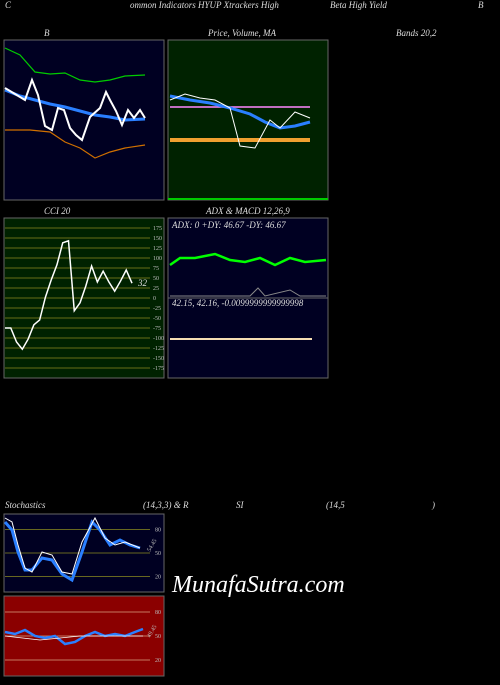 The height and width of the screenshot is (685, 500). What do you see at coordinates (238, 303) in the screenshot?
I see `macd-text: 42.15, 42.16, -0.0099999999999998` at bounding box center [238, 303].